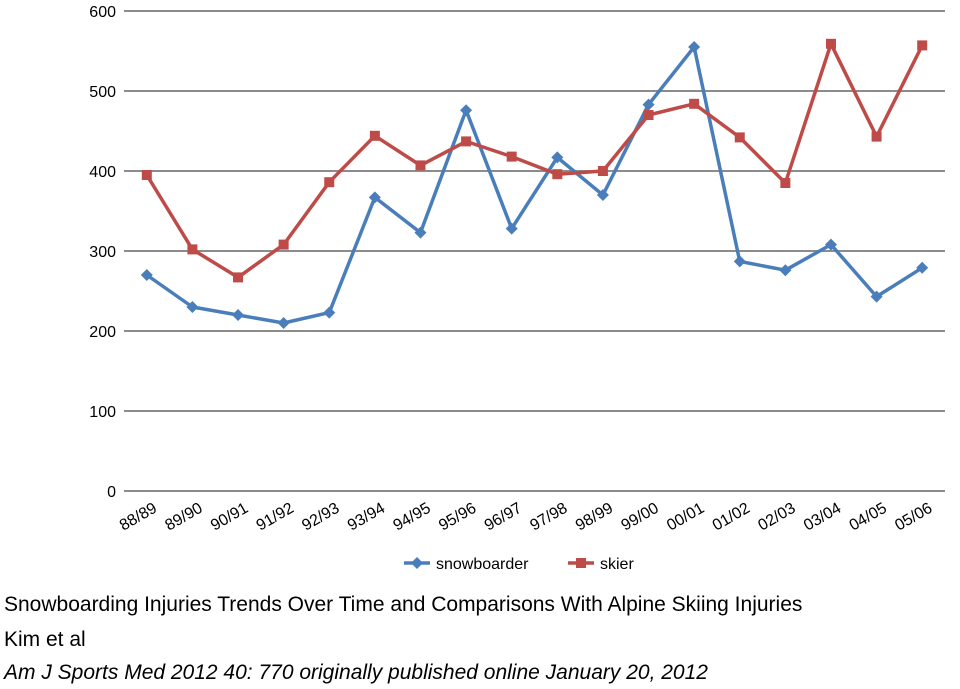  I want to click on x-tick-label: 02/03, so click(776, 517).